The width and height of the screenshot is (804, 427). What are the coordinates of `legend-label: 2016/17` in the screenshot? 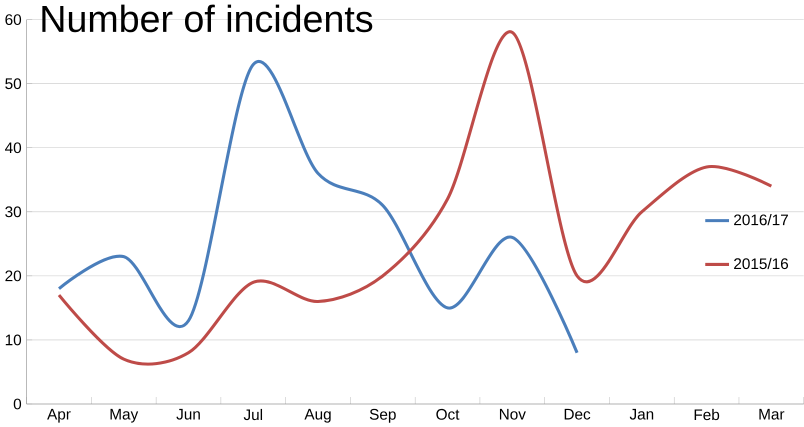 It's located at (761, 220).